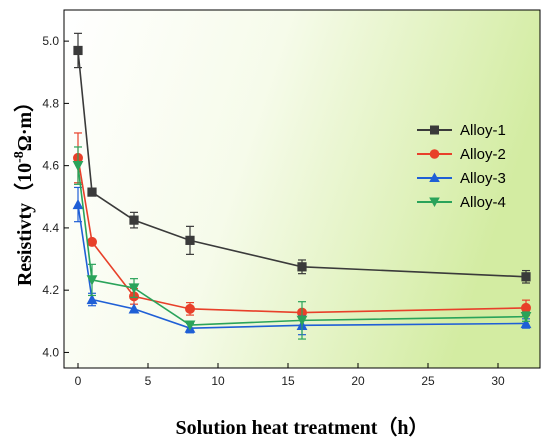 This screenshot has width=550, height=444. I want to click on y-tick-label: 4.2, so click(50, 290).